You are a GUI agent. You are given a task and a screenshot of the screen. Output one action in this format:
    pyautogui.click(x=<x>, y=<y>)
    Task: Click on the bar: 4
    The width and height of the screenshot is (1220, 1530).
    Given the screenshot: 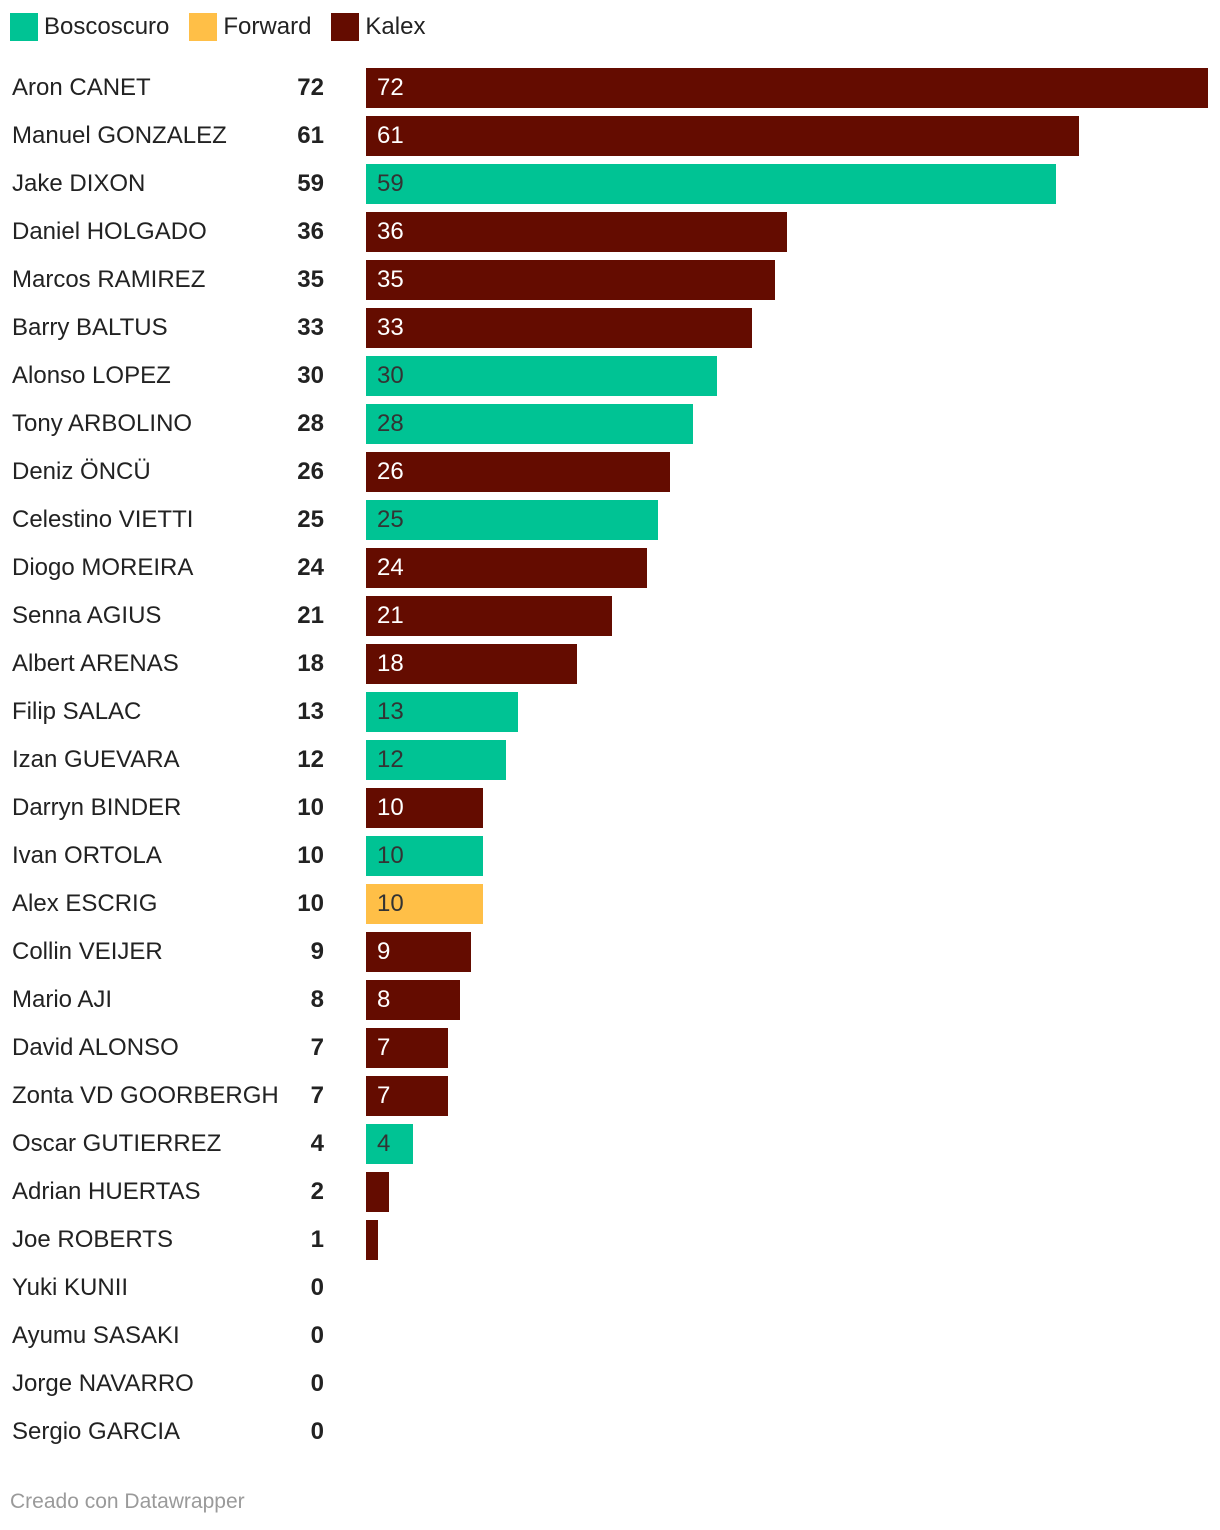 What is the action you would take?
    pyautogui.click(x=389, y=1144)
    